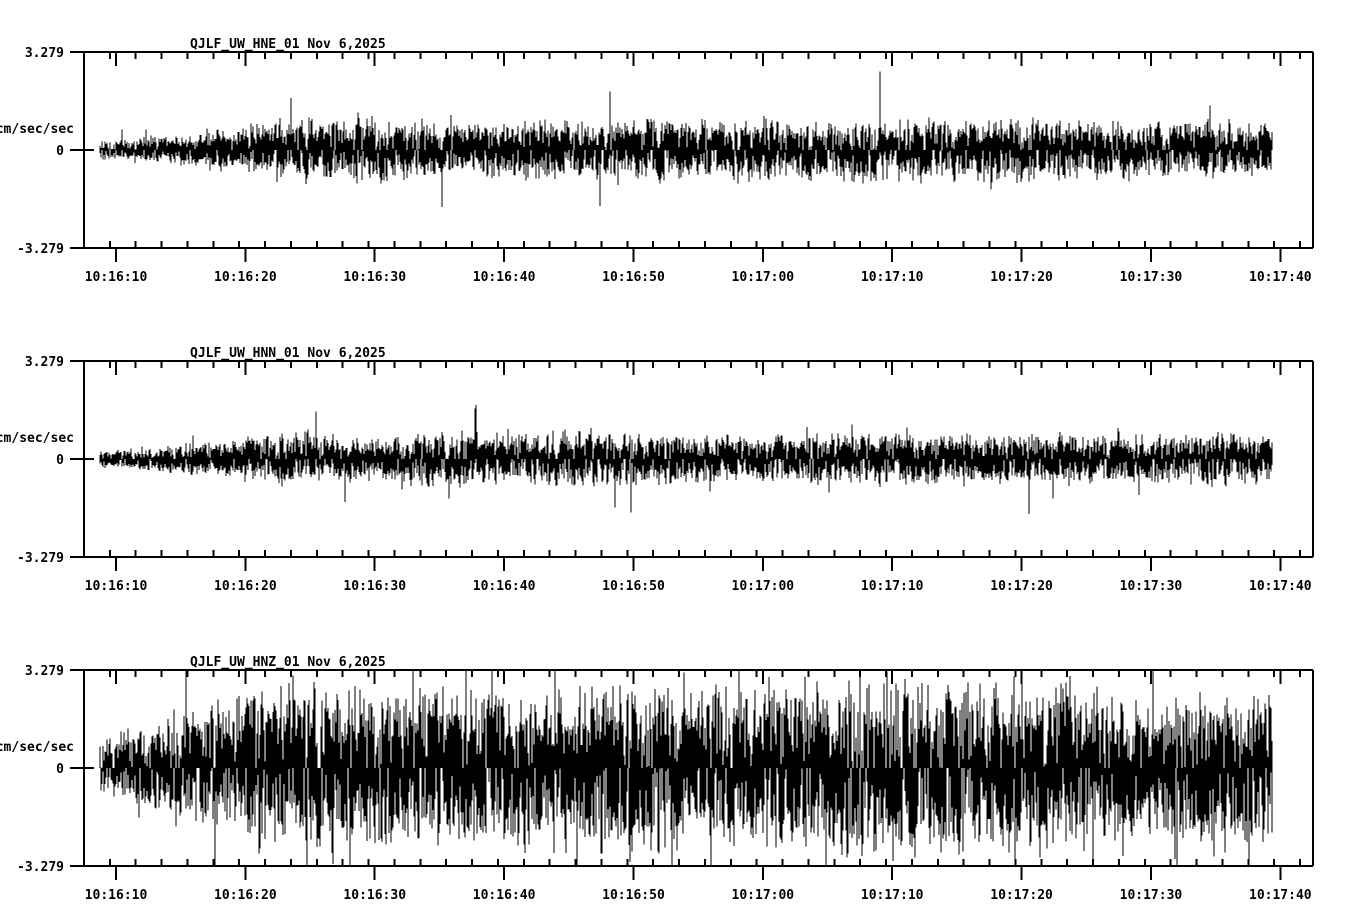 This screenshot has width=1358, height=924. What do you see at coordinates (288, 353) in the screenshot?
I see `panel-title: QJLF_UW_HNN_01 Nov 6,2025` at bounding box center [288, 353].